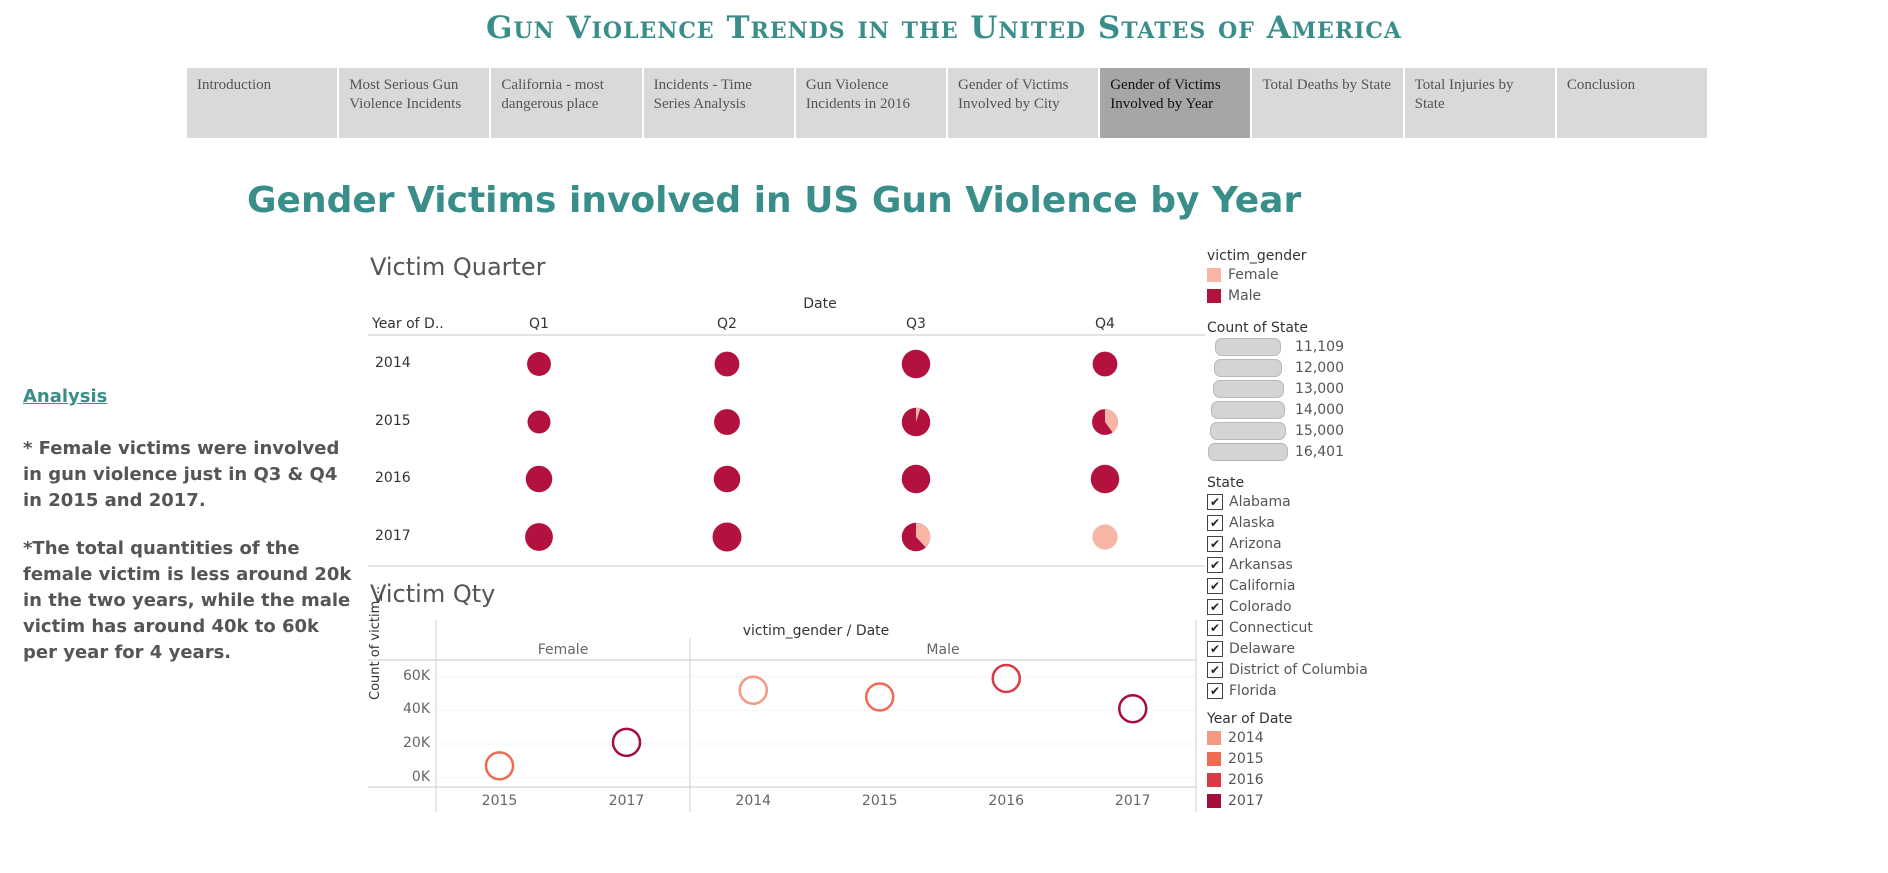  What do you see at coordinates (1287, 606) in the screenshot?
I see `state-filter-item-colorado: ✔ Colorado` at bounding box center [1287, 606].